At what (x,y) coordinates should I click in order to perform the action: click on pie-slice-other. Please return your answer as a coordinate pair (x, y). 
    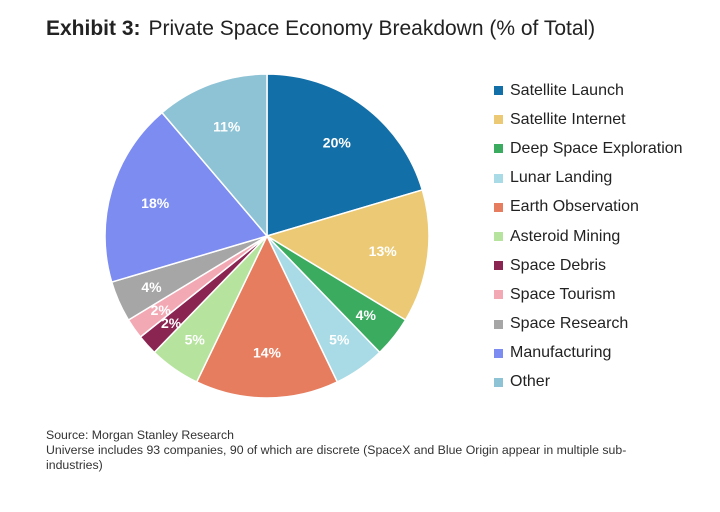
    Looking at the image, I should click on (214, 156).